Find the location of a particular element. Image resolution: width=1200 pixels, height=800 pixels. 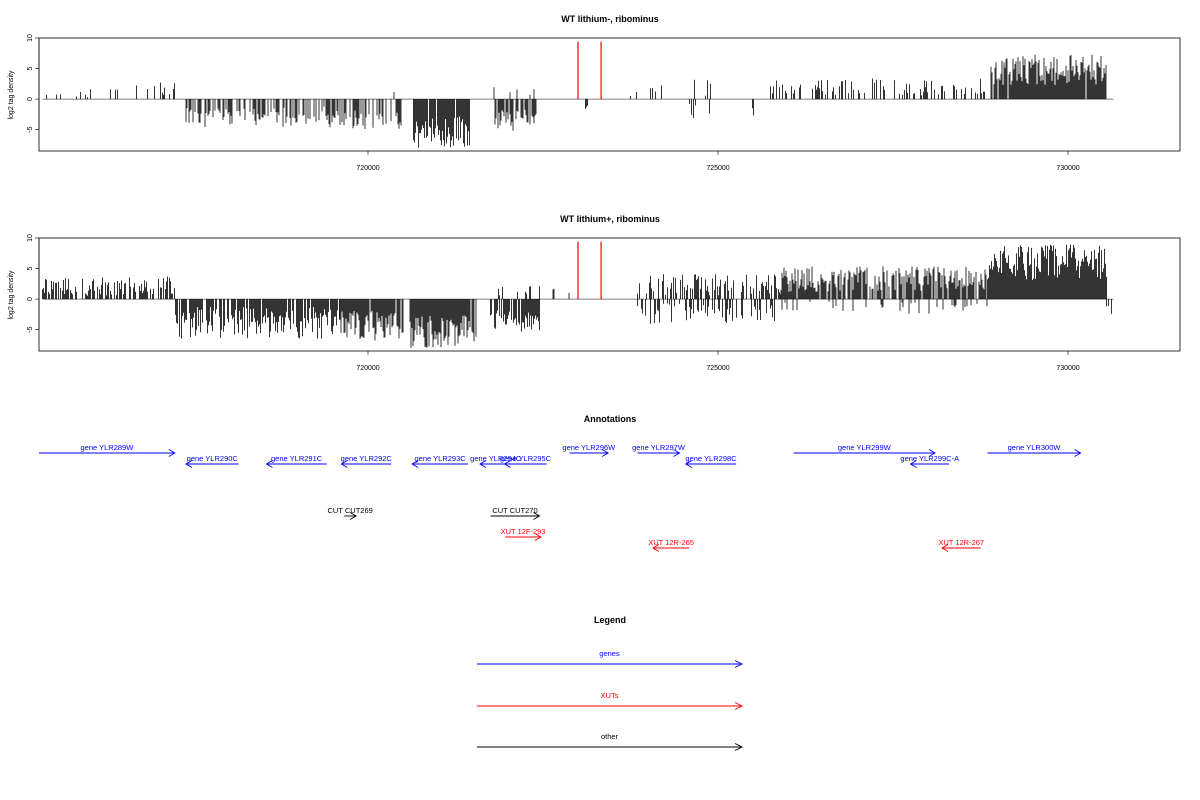

feature-label: CUT CUT270 is located at coordinates (514, 510).